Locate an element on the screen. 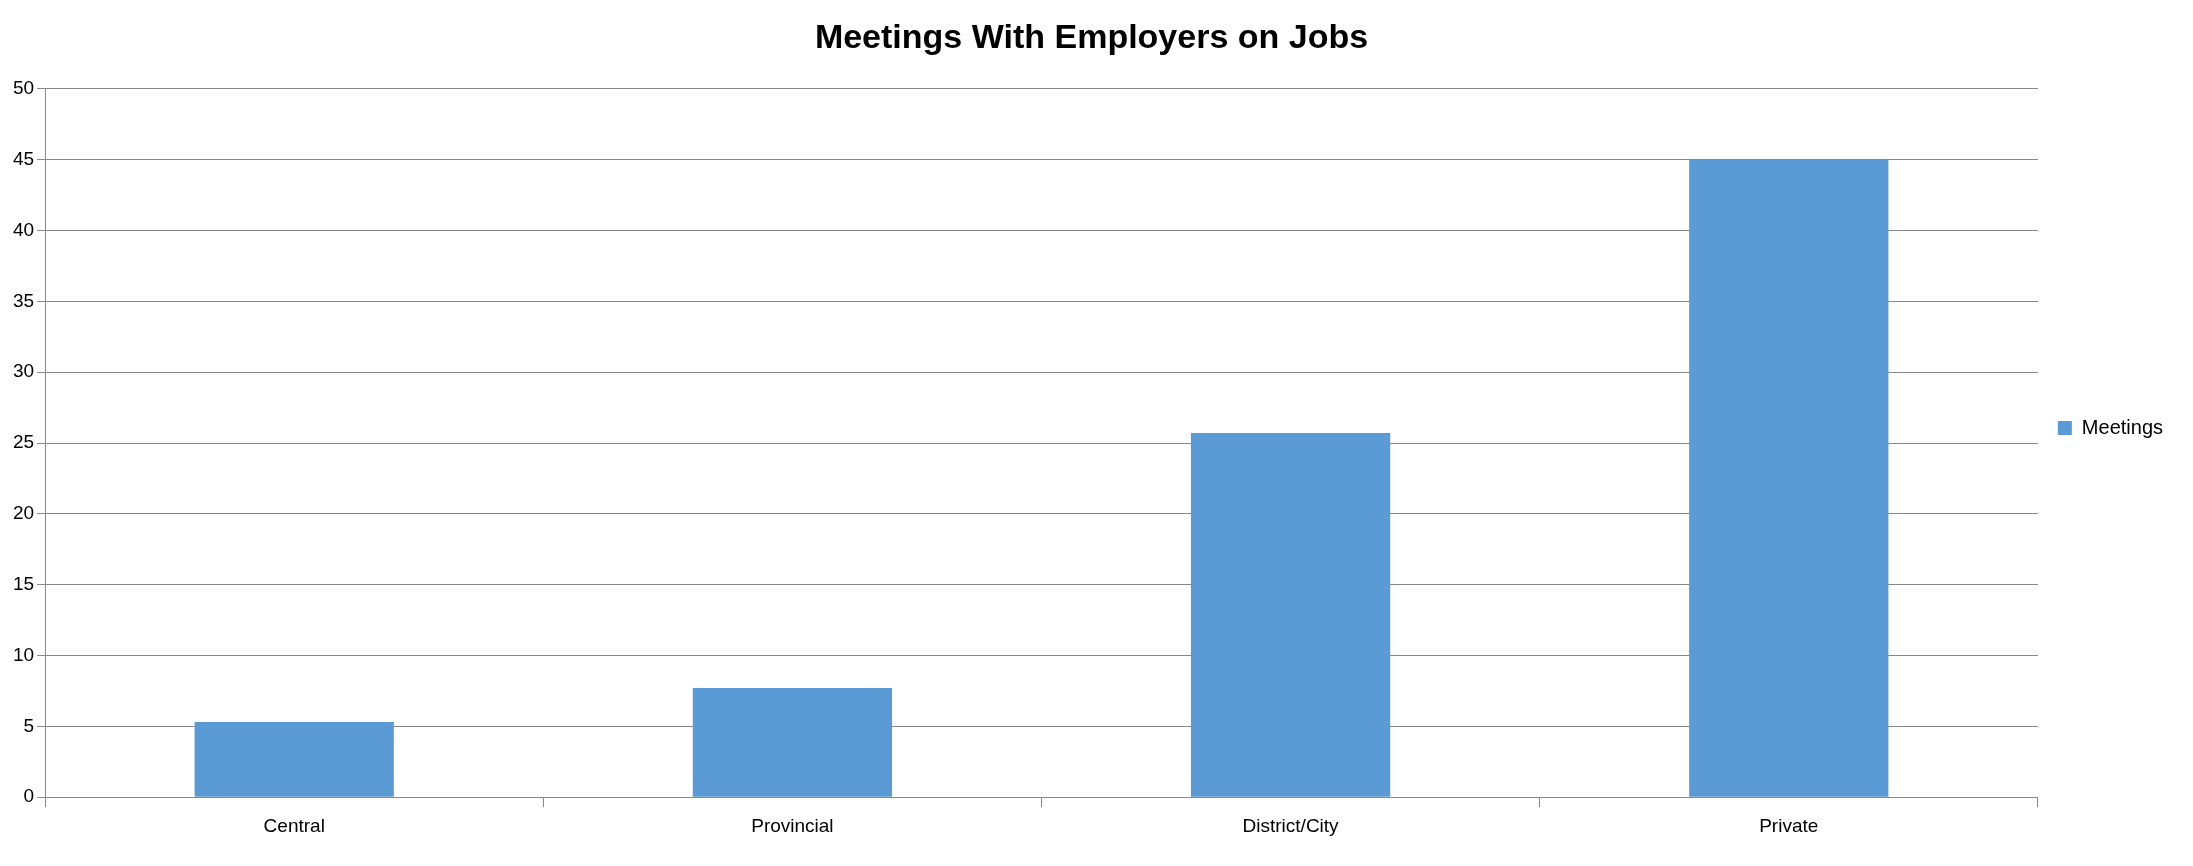 The width and height of the screenshot is (2193, 866). y-tick-label: 30 is located at coordinates (23, 371).